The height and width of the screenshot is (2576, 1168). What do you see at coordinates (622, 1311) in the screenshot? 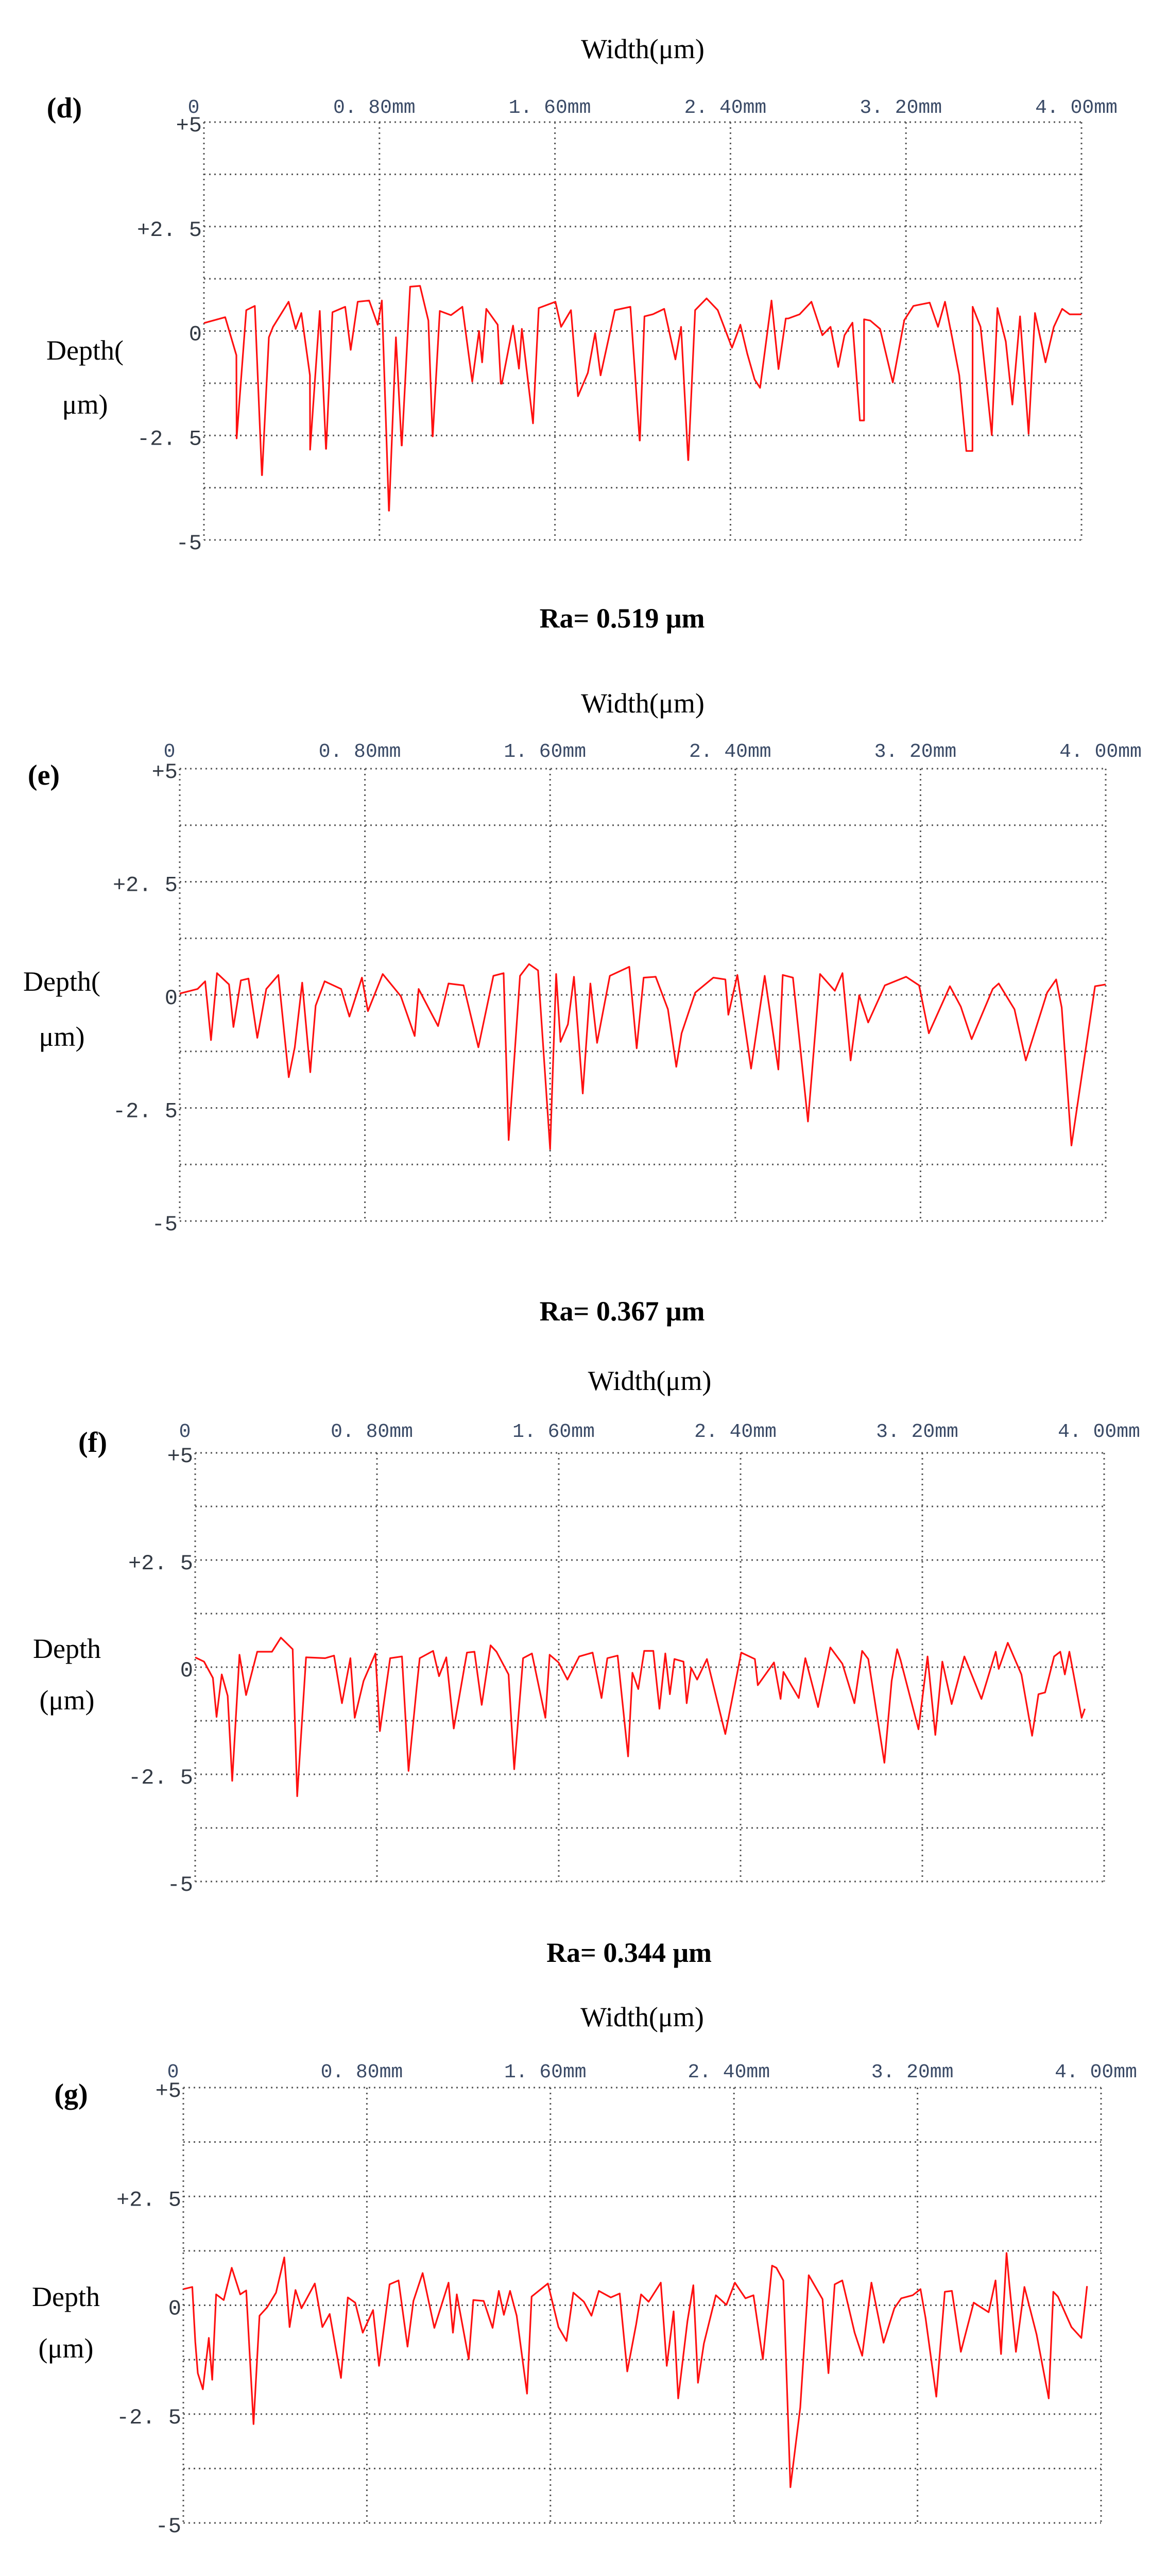
I see `ra-caption: Ra= 0.367 μm` at bounding box center [622, 1311].